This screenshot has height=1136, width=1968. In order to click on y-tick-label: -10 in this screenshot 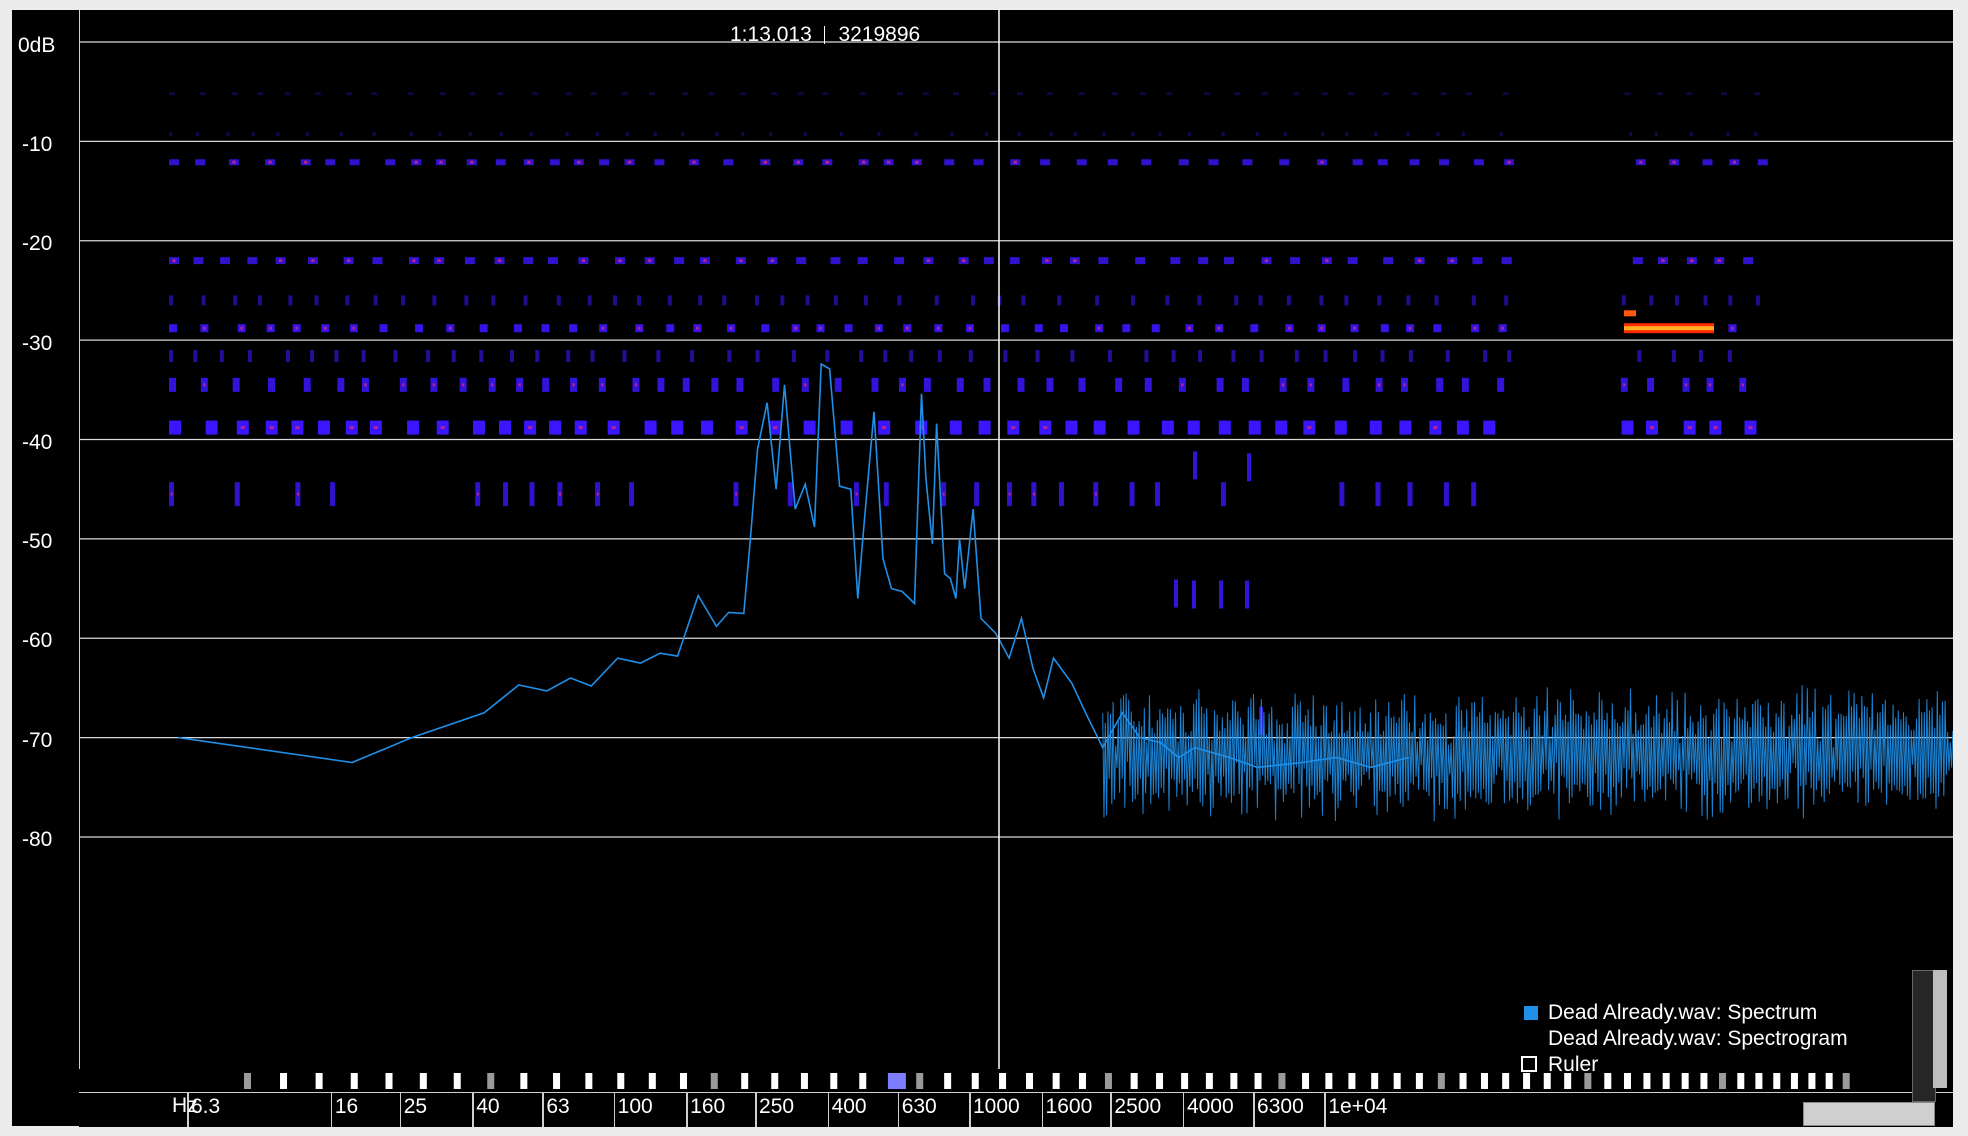, I will do `click(37, 144)`.